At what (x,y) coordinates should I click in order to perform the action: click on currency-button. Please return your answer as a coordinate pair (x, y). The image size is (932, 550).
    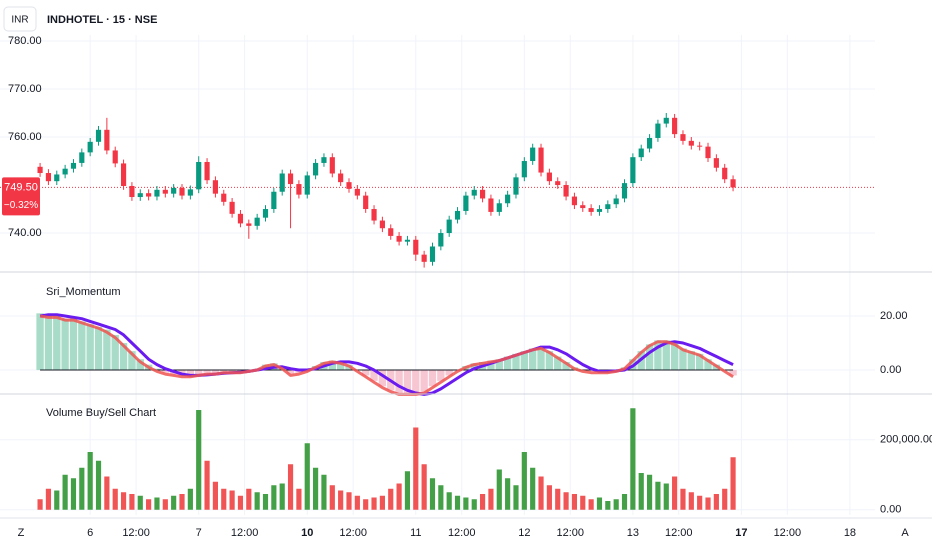
    Looking at the image, I should click on (20, 19).